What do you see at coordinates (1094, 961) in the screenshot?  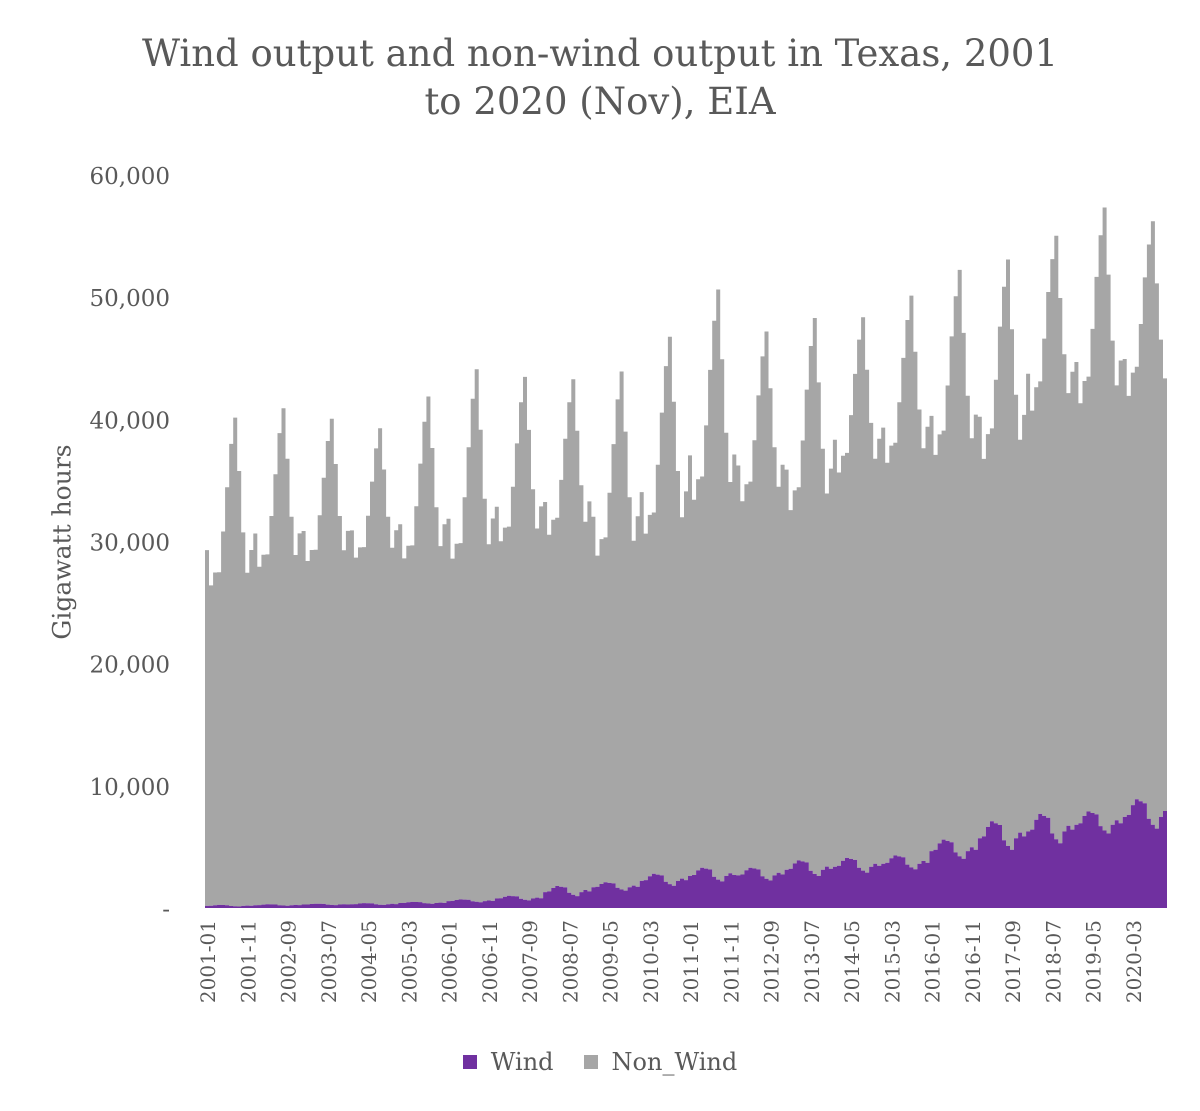 I see `x-tick-label: 2019-05` at bounding box center [1094, 961].